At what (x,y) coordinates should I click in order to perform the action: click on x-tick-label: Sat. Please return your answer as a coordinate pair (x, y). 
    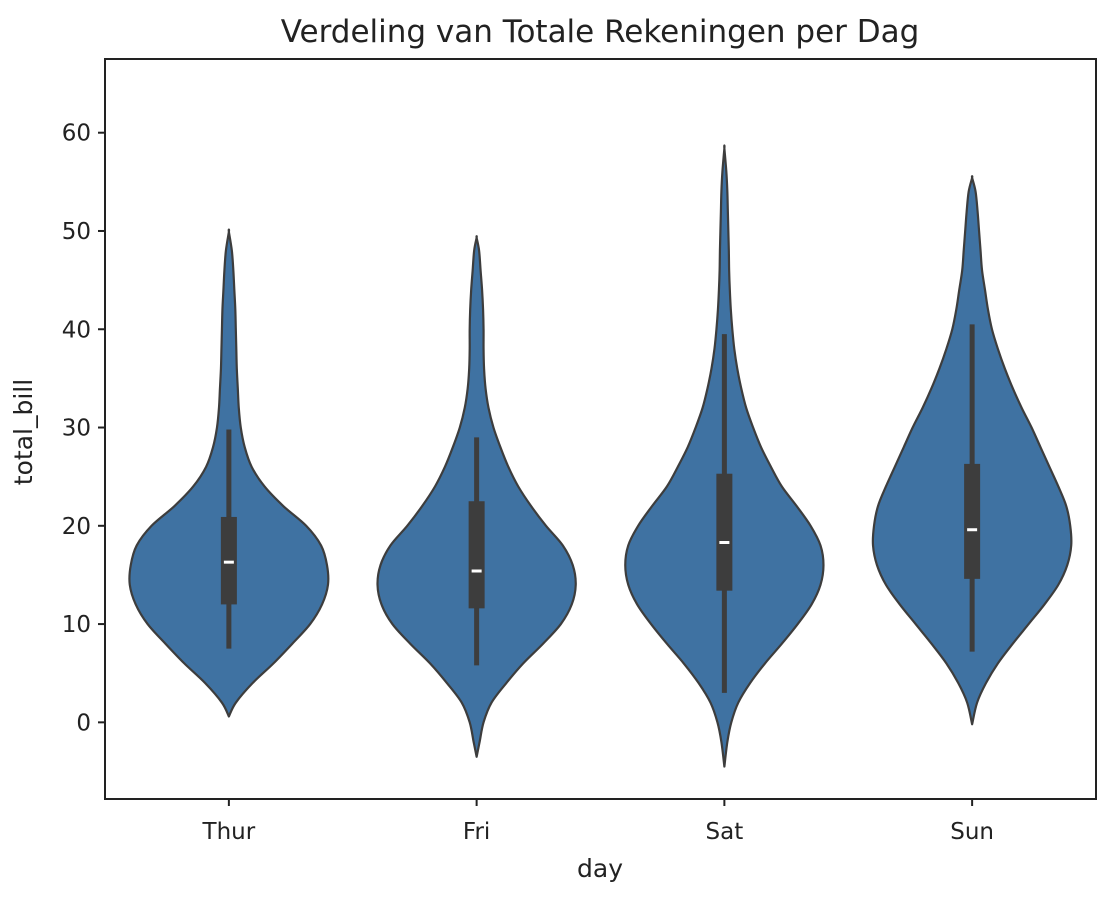
    Looking at the image, I should click on (725, 832).